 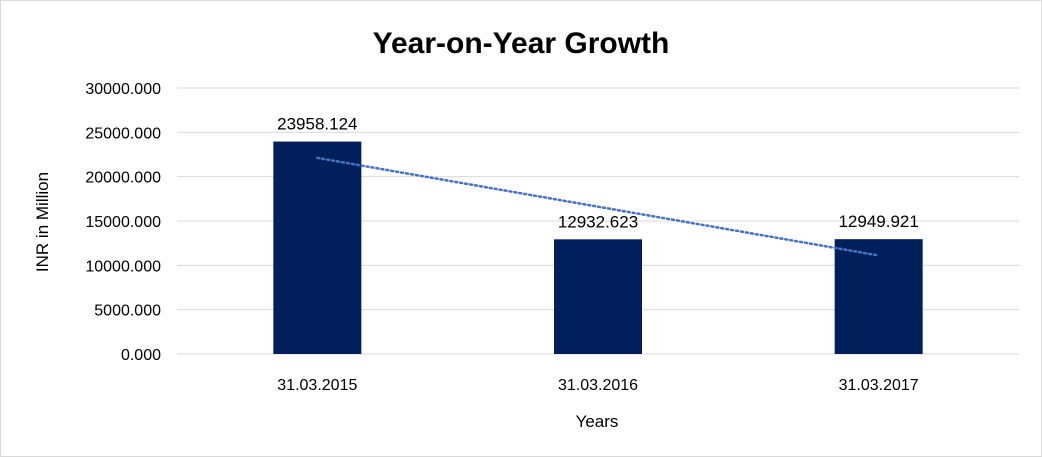 What do you see at coordinates (123, 133) in the screenshot?
I see `y-tick-label: 25000.000` at bounding box center [123, 133].